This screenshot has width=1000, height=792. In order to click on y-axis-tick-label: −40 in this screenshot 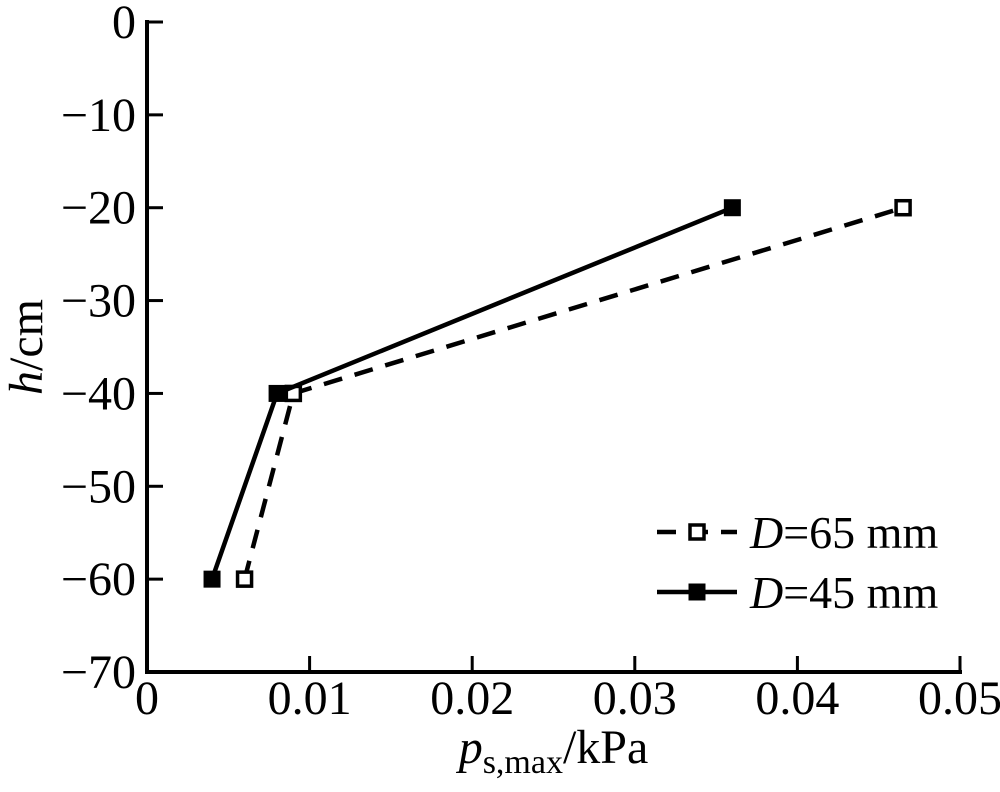, I will do `click(98, 393)`.